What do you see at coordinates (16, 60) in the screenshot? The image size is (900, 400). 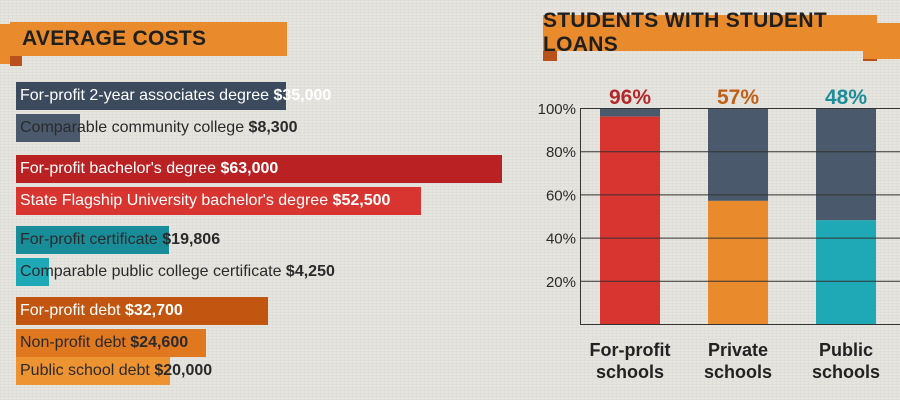 I see `banner-fold` at bounding box center [16, 60].